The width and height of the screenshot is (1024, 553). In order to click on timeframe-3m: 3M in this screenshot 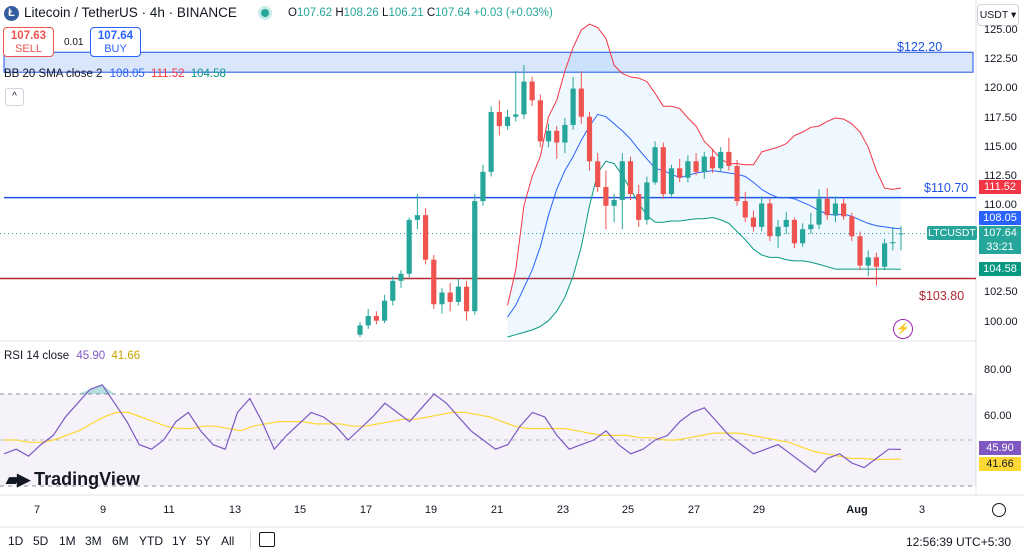, I will do `click(93, 541)`.